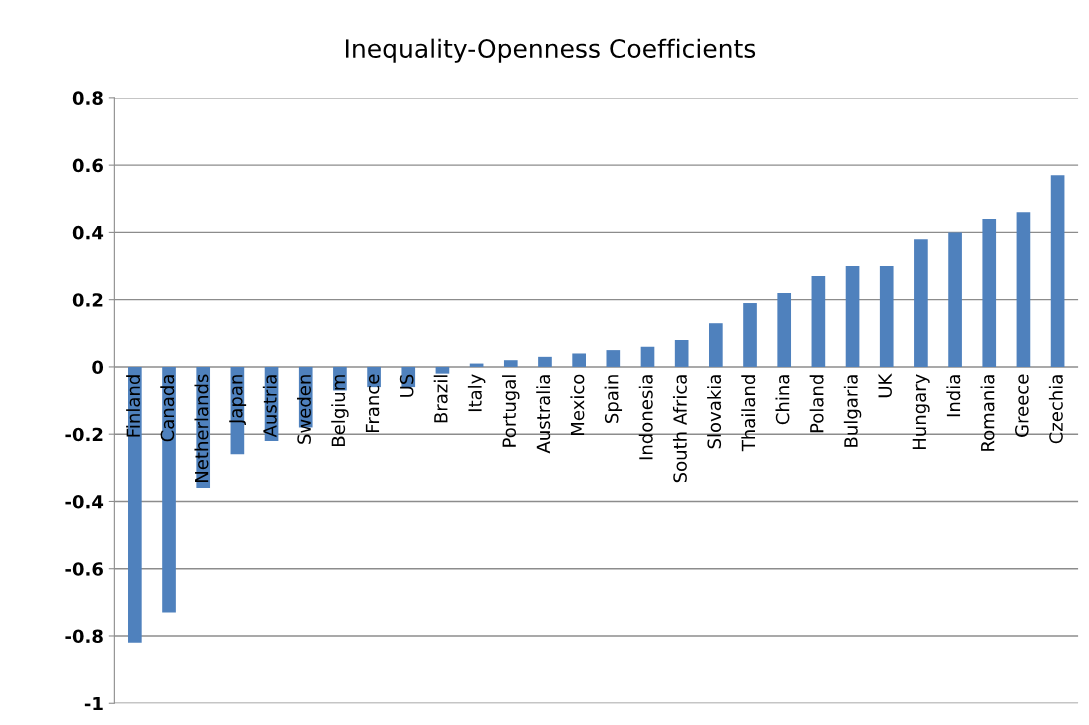  What do you see at coordinates (748, 413) in the screenshot?
I see `x-tick-label: Thailand` at bounding box center [748, 413].